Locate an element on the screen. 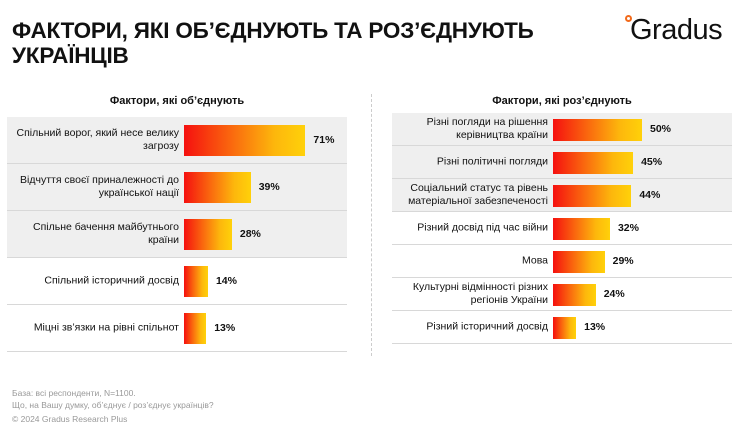 This screenshot has width=740, height=424. logo-text: Gradus is located at coordinates (676, 30).